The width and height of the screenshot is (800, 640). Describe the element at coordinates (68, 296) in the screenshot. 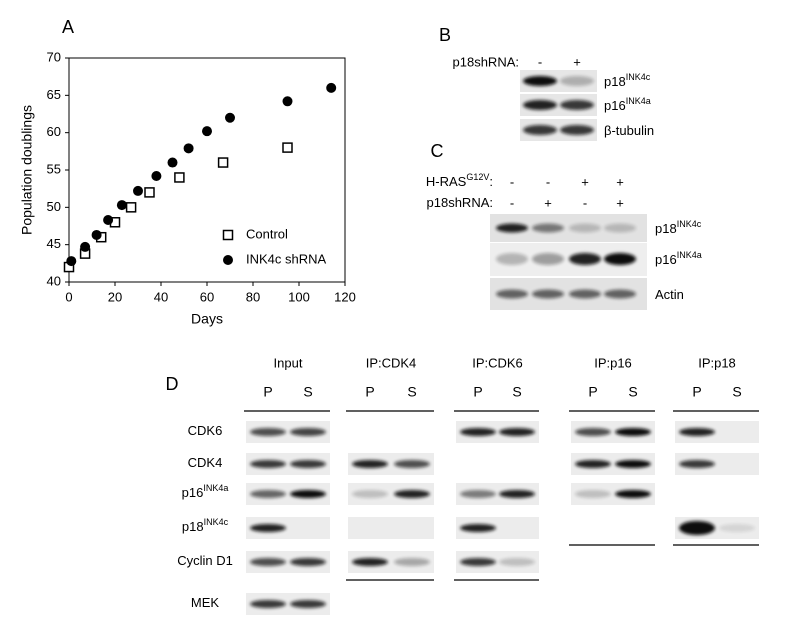

I see `x-tick-label: 0` at that location.